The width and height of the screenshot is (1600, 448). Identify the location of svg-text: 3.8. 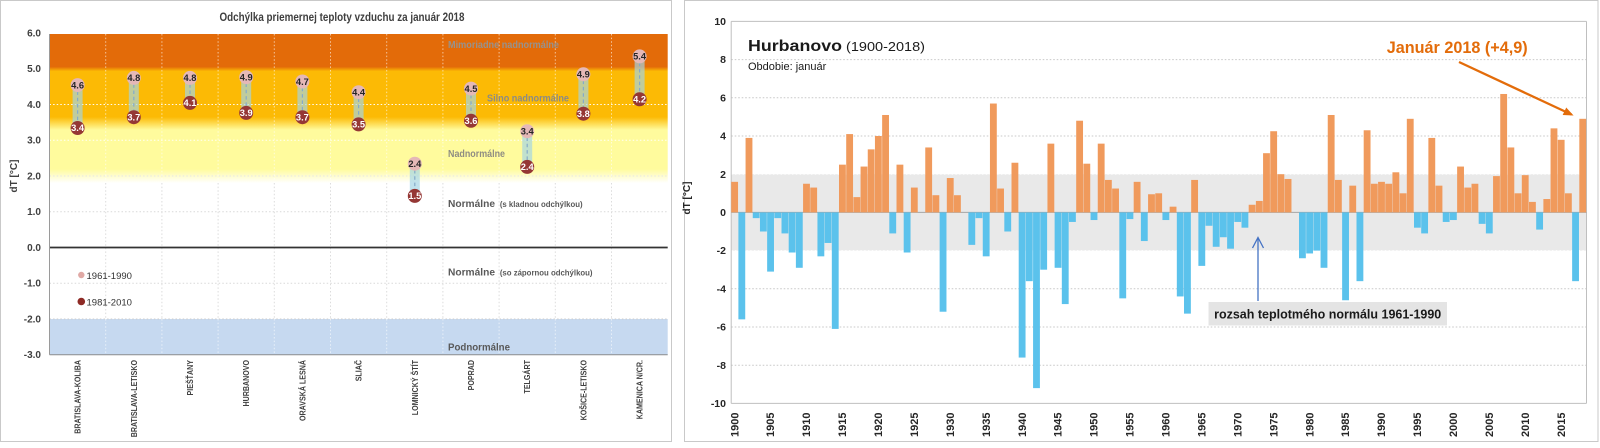
(583, 114).